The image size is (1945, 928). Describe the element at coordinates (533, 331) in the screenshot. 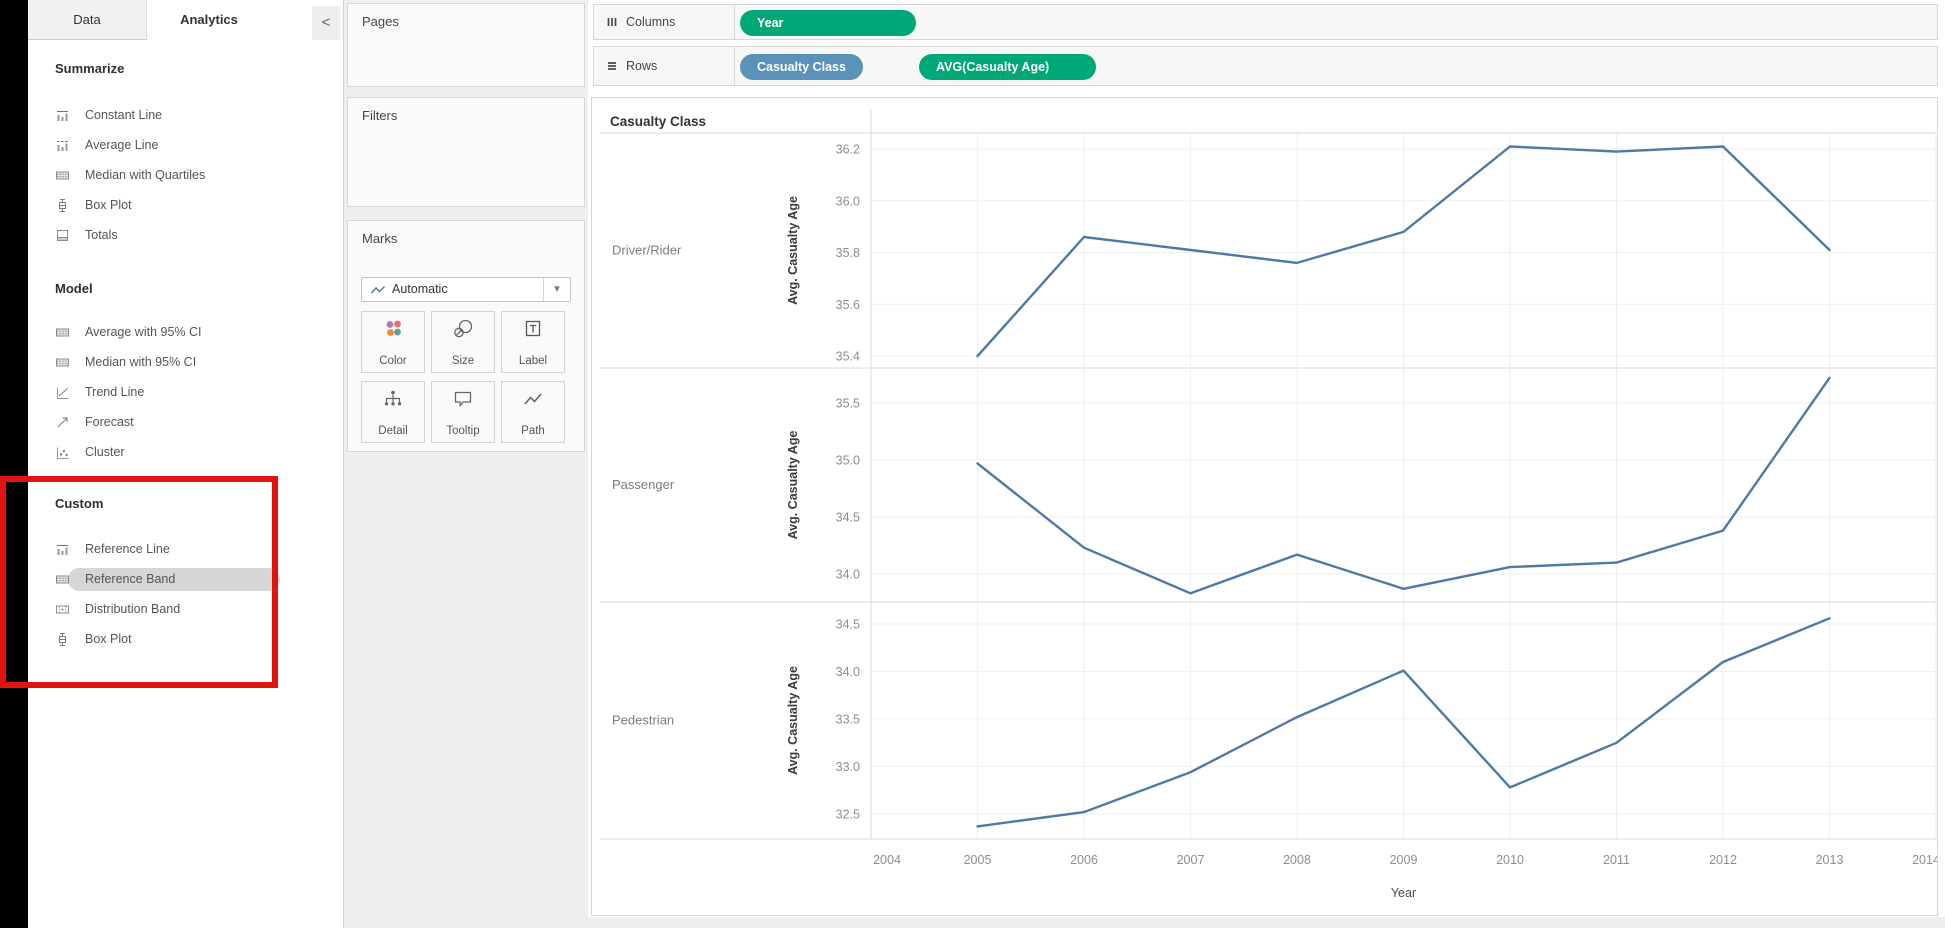

I see `label-icon` at that location.